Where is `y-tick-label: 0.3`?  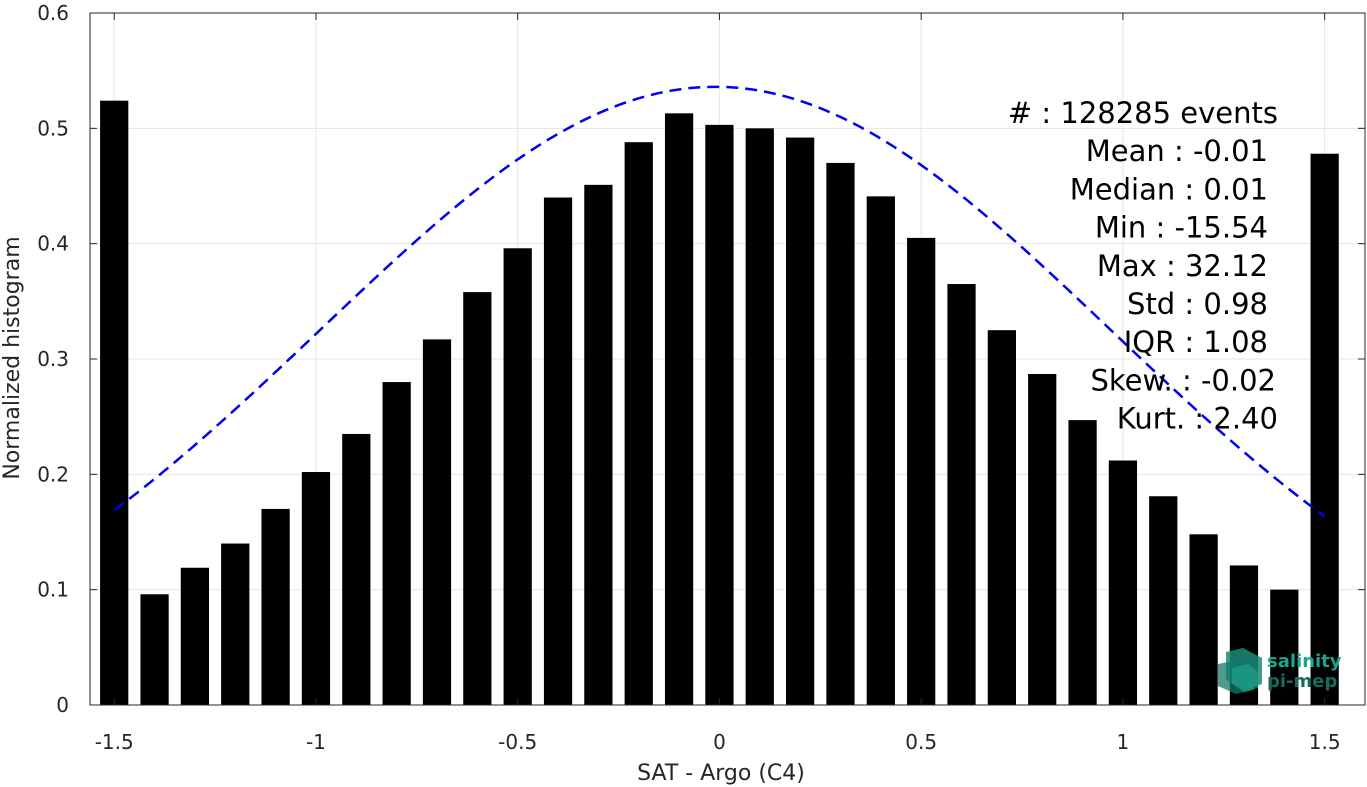 y-tick-label: 0.3 is located at coordinates (53, 359).